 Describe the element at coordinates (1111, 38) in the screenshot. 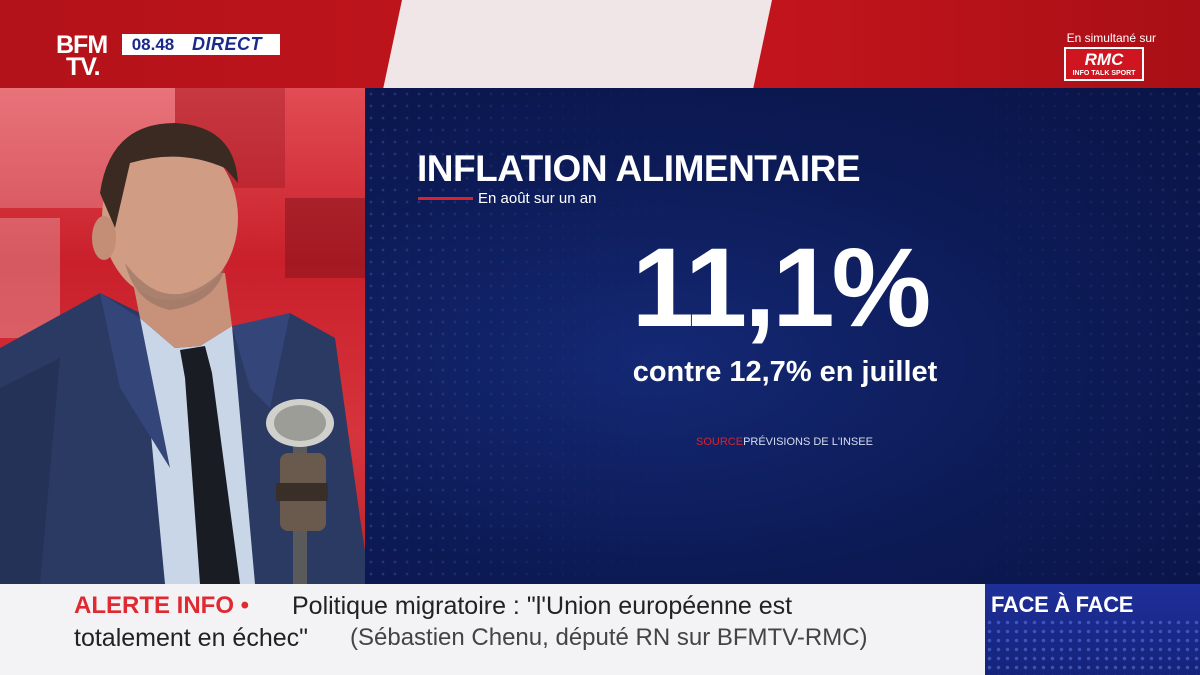

I see `simulcast-label: En simultané sur` at that location.